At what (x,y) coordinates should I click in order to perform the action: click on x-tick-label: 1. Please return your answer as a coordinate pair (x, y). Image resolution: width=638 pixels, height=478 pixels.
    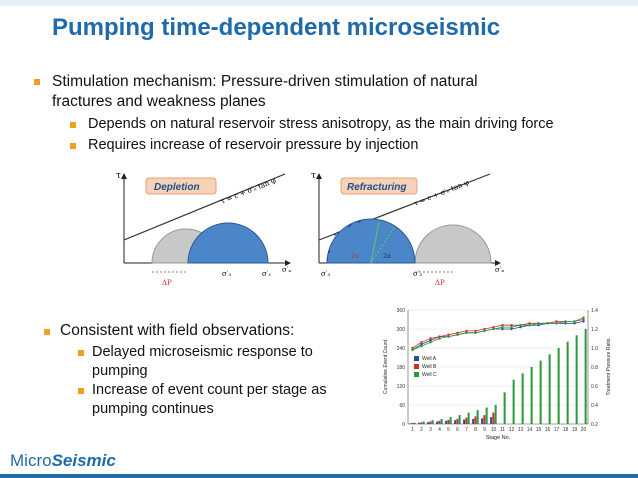
    Looking at the image, I should click on (412, 430).